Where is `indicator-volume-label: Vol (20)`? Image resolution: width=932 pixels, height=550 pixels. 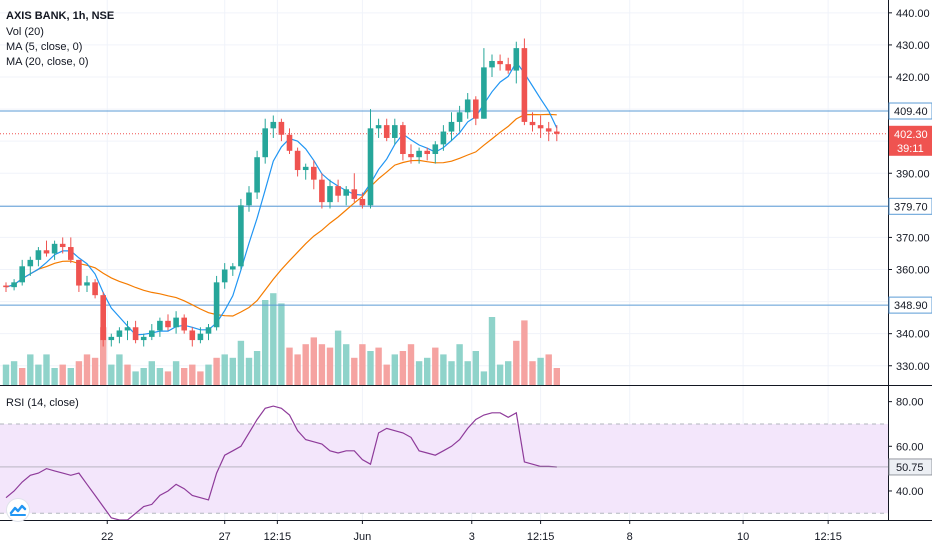 indicator-volume-label: Vol (20) is located at coordinates (25, 32).